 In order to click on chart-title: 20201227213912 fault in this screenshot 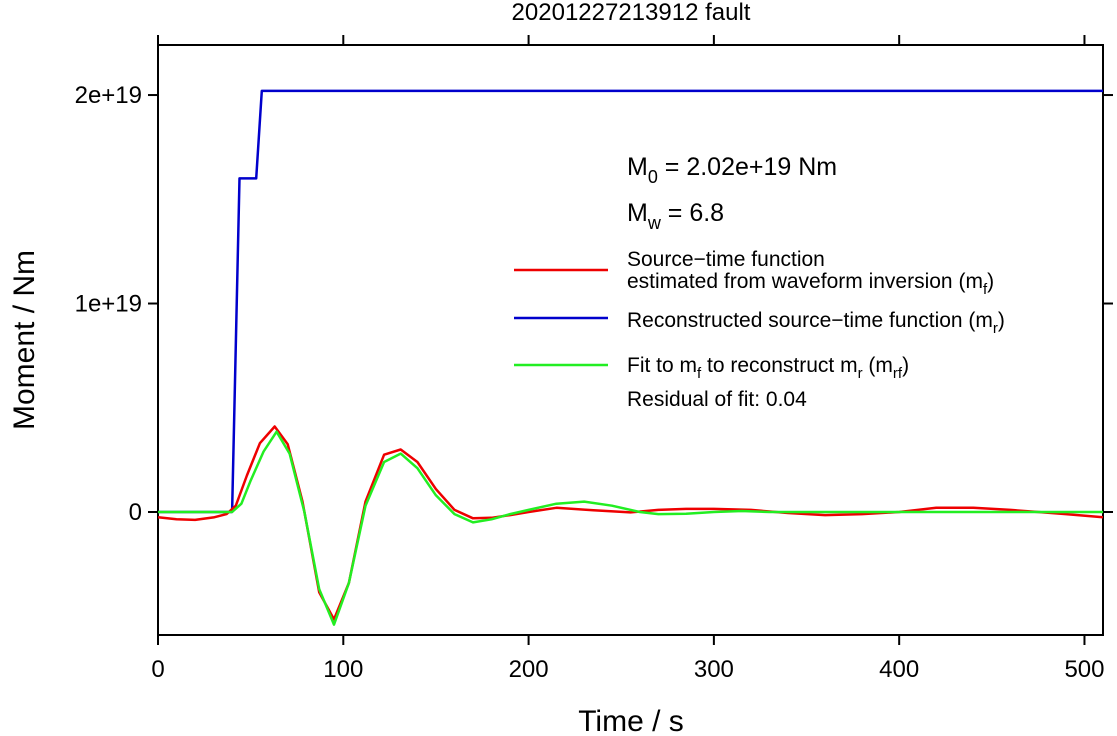, I will do `click(631, 13)`.